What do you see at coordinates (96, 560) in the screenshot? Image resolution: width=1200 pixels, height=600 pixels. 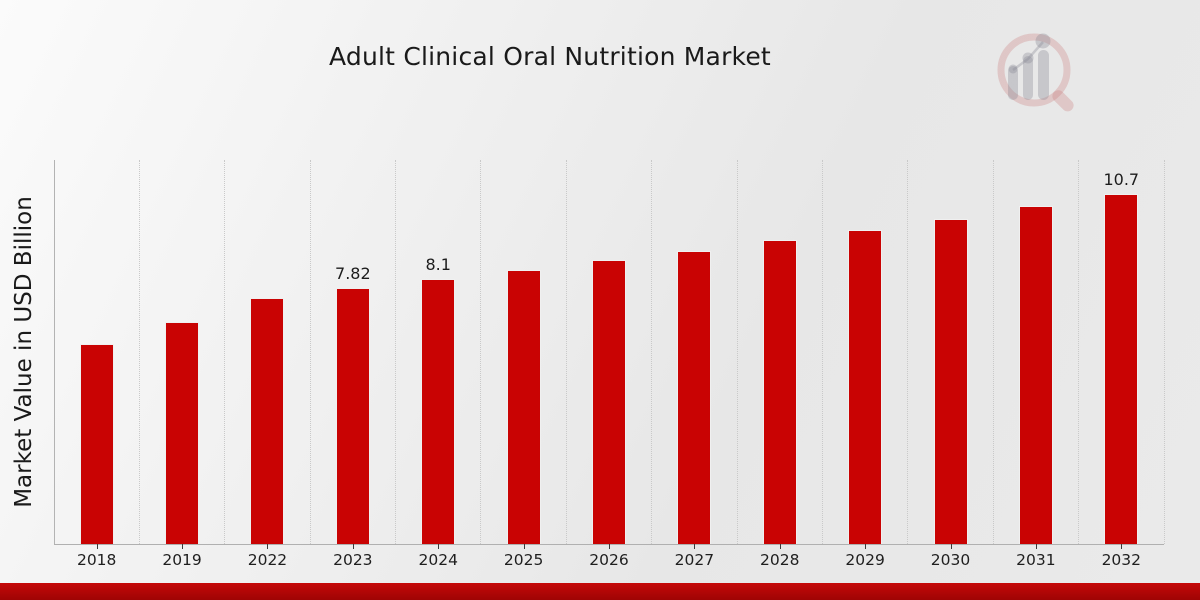 I see `x-axis-label-2018: 2018` at bounding box center [96, 560].